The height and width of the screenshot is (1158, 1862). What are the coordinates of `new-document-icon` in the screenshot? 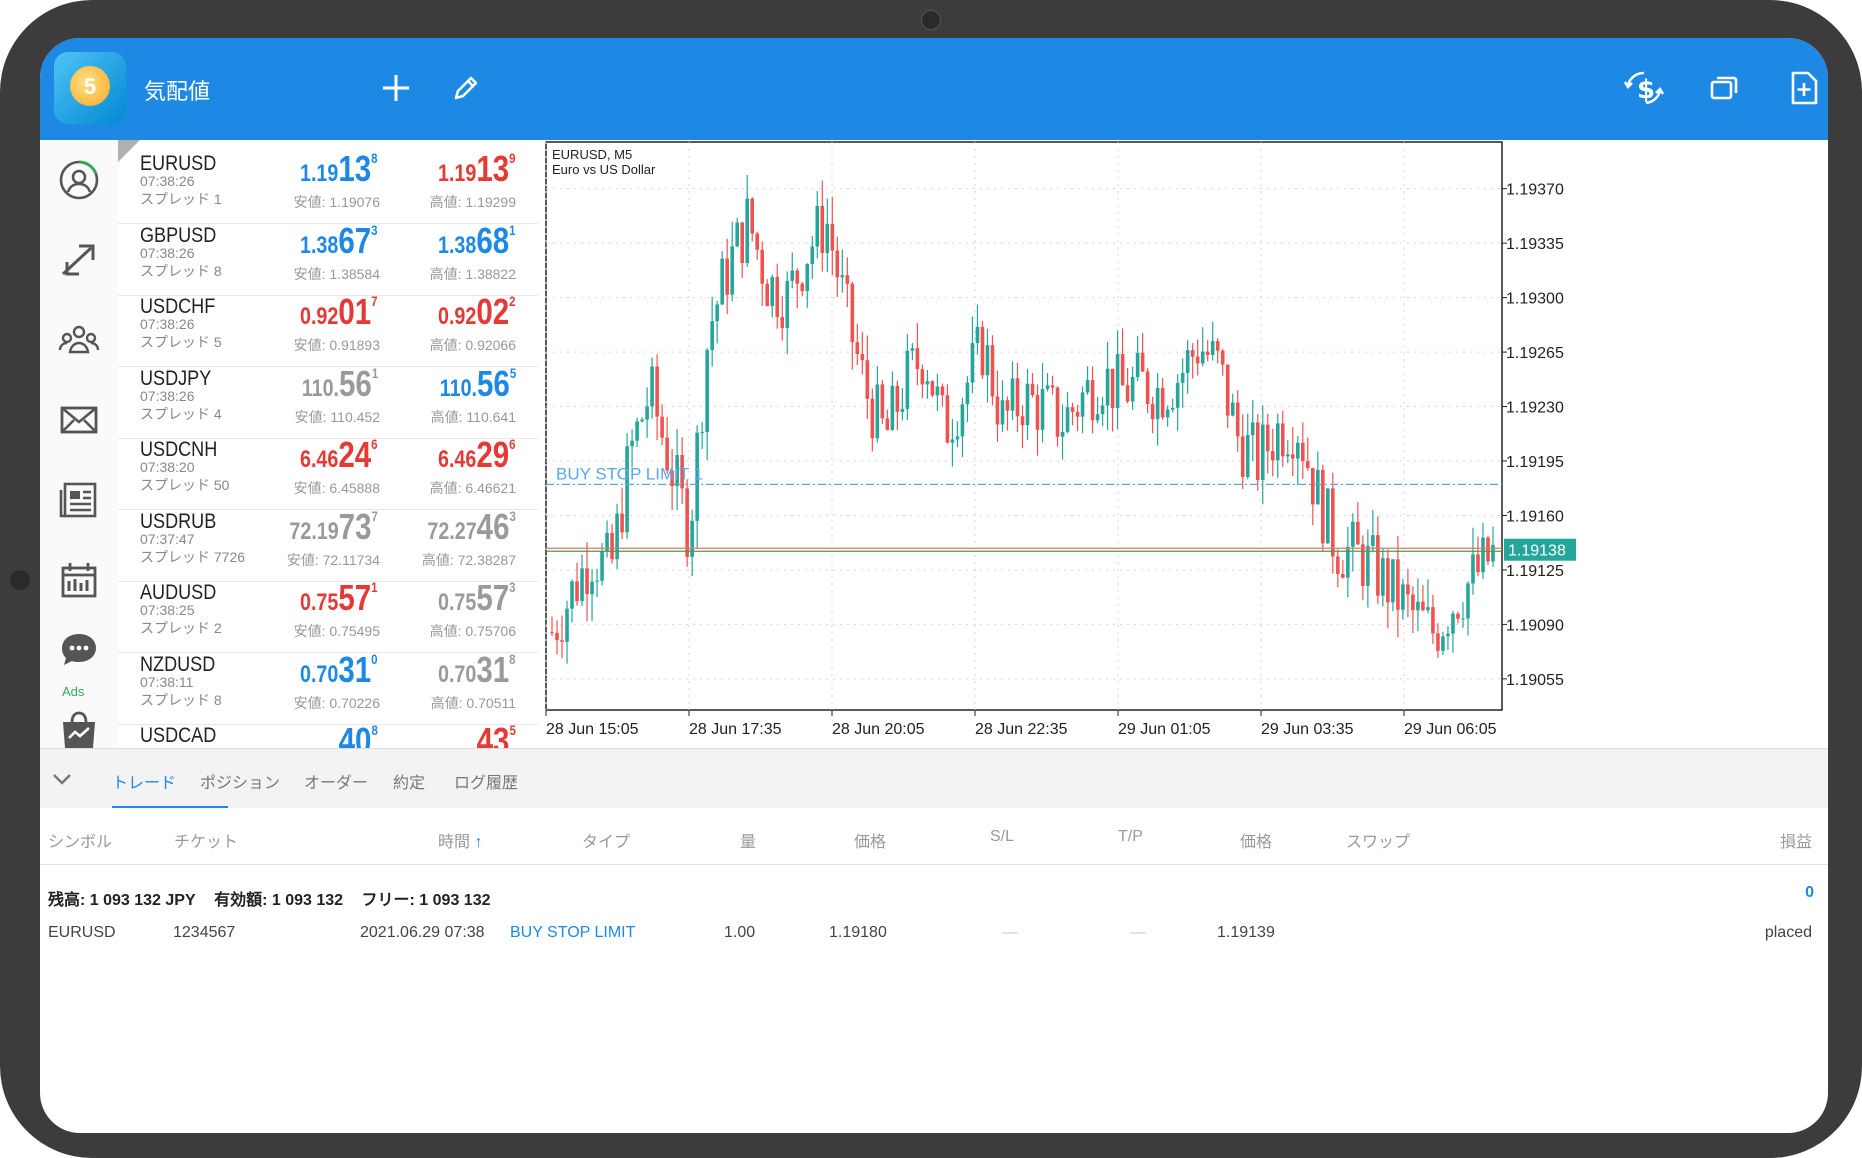 It's located at (1803, 88).